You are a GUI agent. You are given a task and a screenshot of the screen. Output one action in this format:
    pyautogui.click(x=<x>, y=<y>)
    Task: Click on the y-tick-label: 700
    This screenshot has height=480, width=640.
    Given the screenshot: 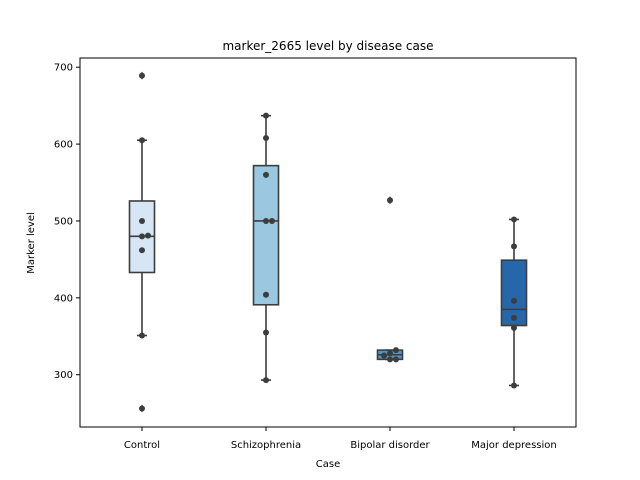 What is the action you would take?
    pyautogui.click(x=63, y=68)
    